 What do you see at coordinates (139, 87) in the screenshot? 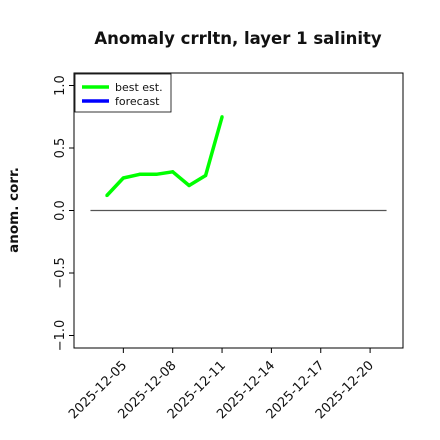
I see `legend-label-0: best est.` at bounding box center [139, 87].